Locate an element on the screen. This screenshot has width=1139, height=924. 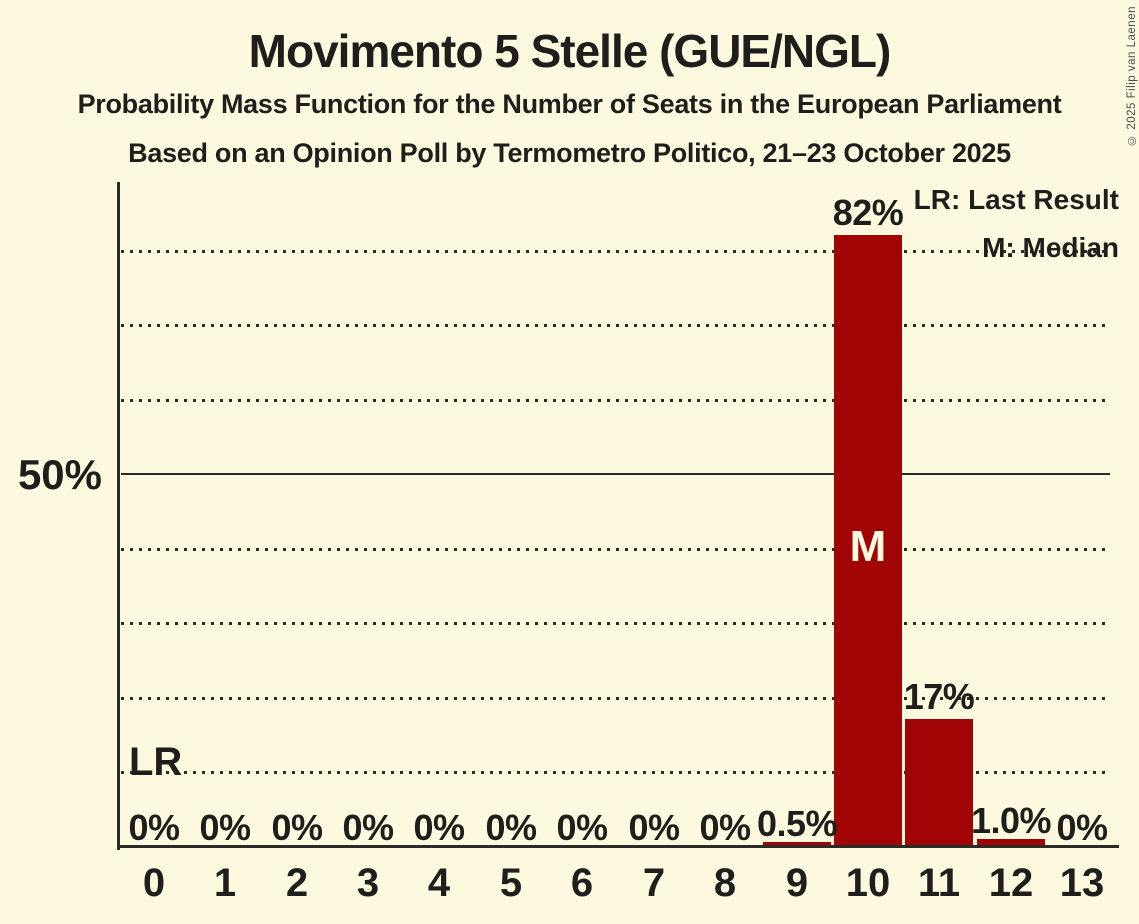
x-tick-label-4: 4 is located at coordinates (439, 883).